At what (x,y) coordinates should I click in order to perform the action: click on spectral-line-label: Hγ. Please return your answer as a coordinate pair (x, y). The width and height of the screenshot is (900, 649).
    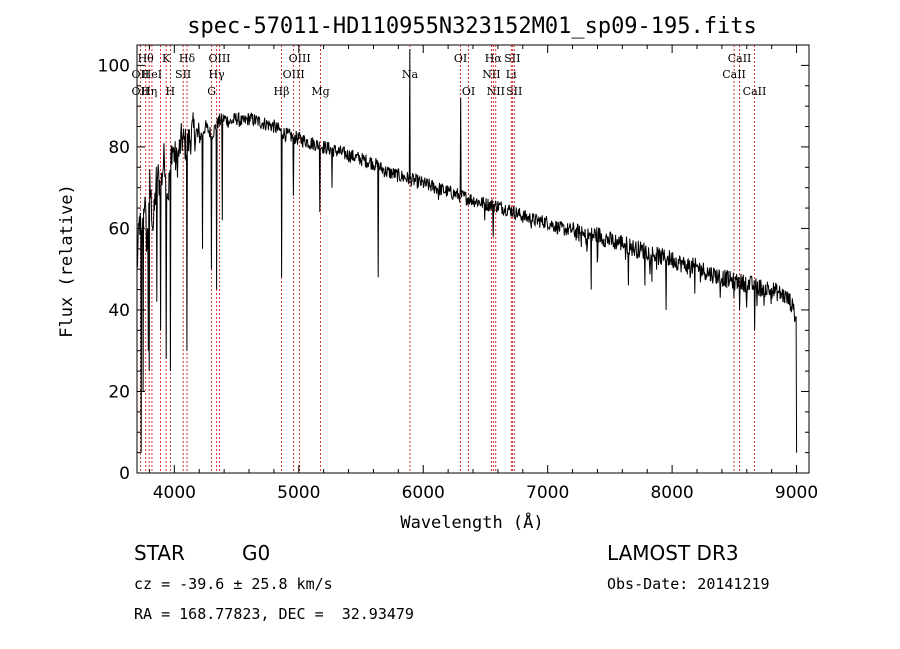
    Looking at the image, I should click on (217, 74).